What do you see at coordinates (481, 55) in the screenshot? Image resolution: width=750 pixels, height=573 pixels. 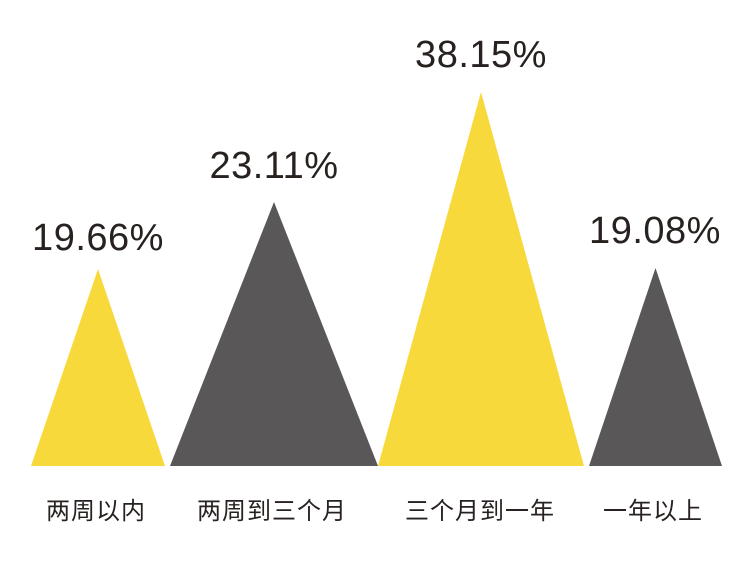 I see `value-label-3: 38.15%` at bounding box center [481, 55].